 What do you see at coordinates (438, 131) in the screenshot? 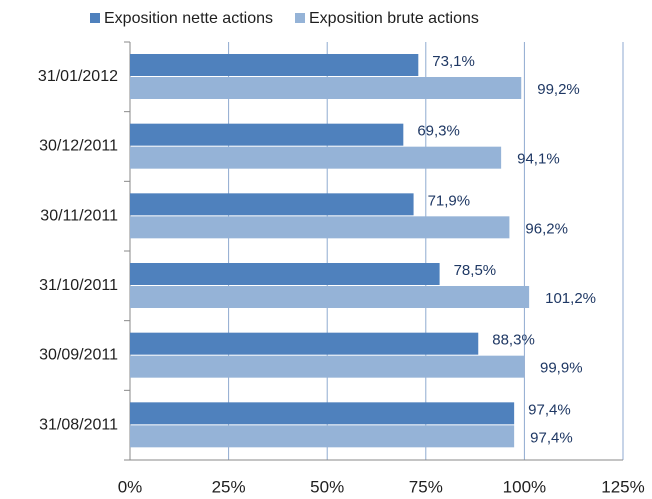
I see `value-label: 69,3%` at bounding box center [438, 131].